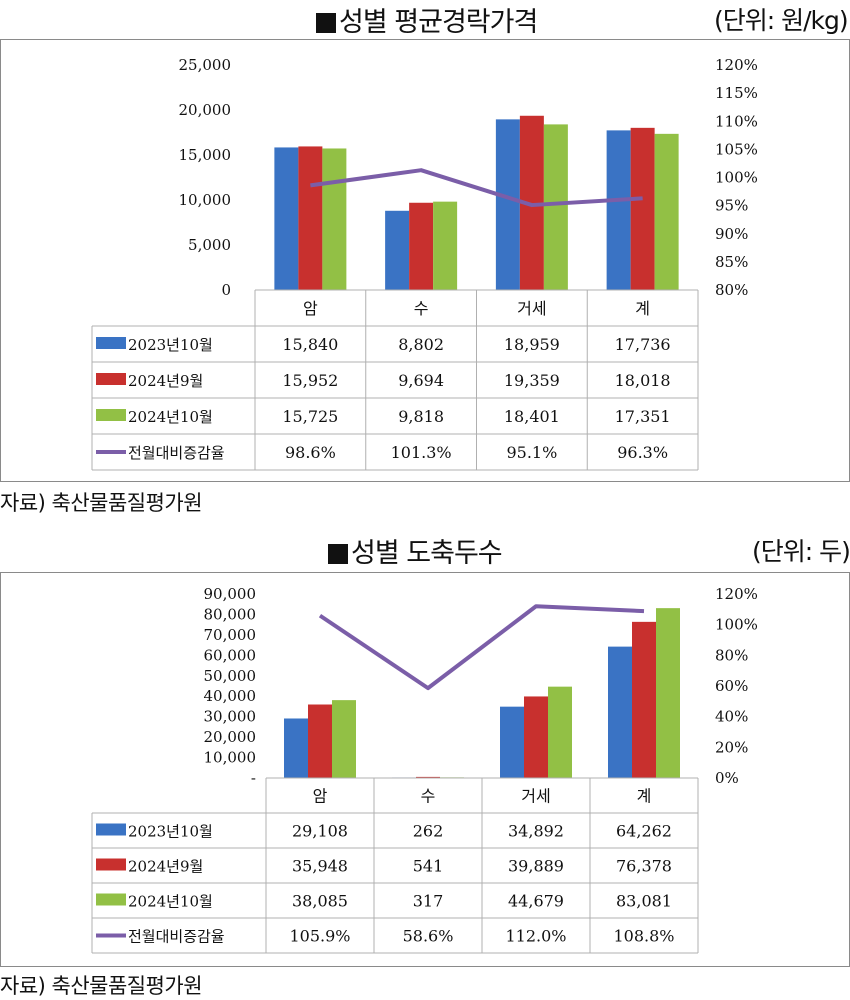 The image size is (850, 1000). Describe the element at coordinates (310, 452) in the screenshot. I see `chart1-data-label: 98.6%` at that location.